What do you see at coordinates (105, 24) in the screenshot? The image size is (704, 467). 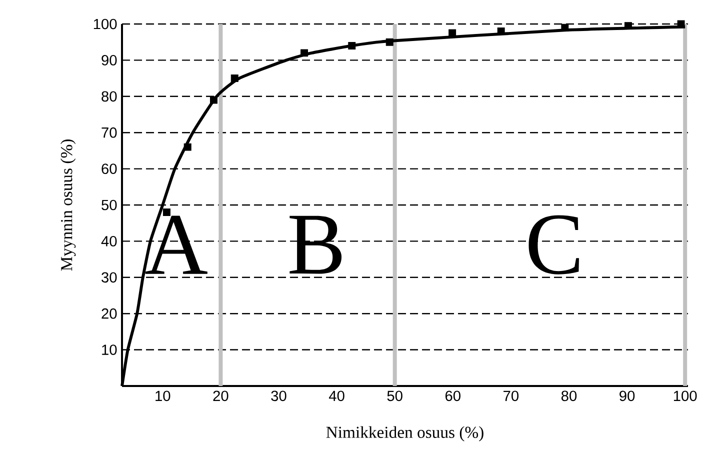 I see `y-tick-label: 100` at bounding box center [105, 24].